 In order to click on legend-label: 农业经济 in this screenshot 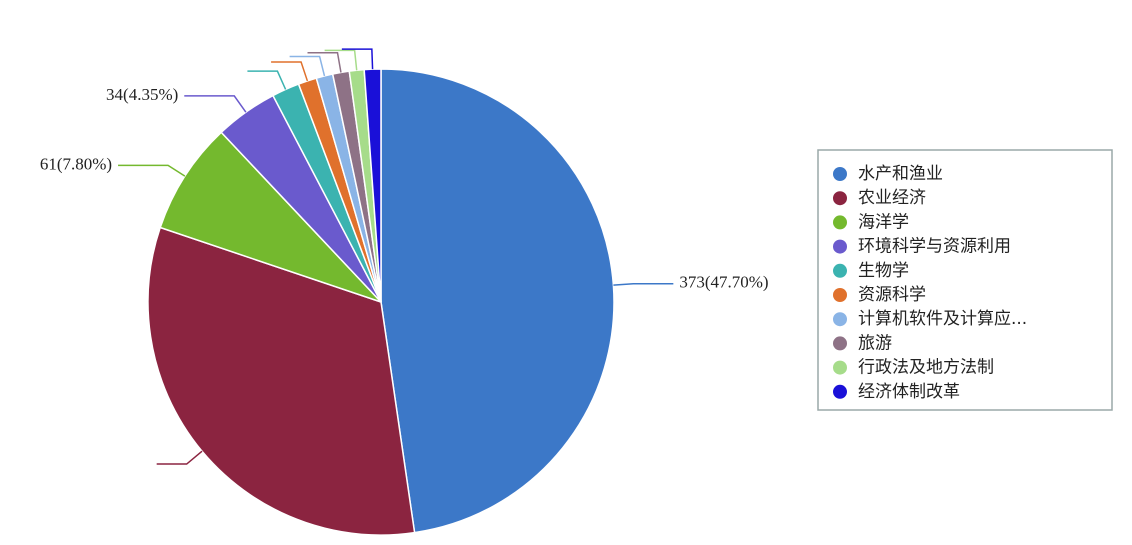, I will do `click(892, 198)`.